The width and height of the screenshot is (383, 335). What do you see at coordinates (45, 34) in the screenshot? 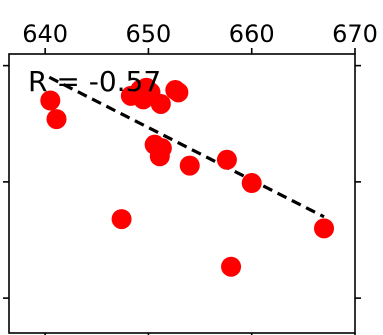
I see `x-tick-label: 640` at bounding box center [45, 34].